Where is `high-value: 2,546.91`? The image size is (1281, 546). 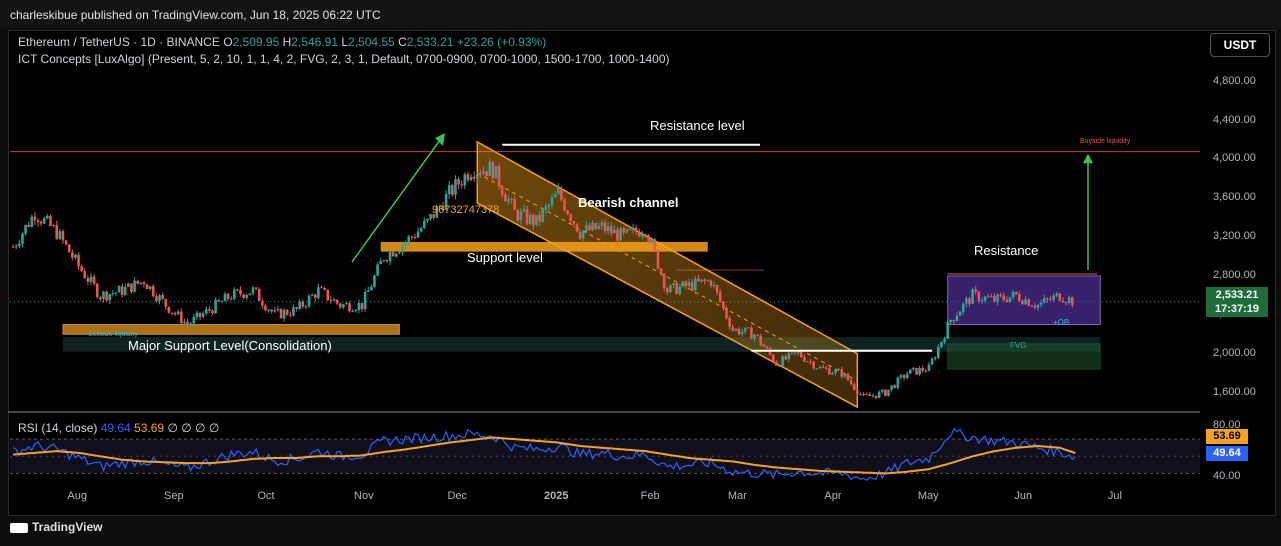
high-value: 2,546.91 is located at coordinates (314, 42).